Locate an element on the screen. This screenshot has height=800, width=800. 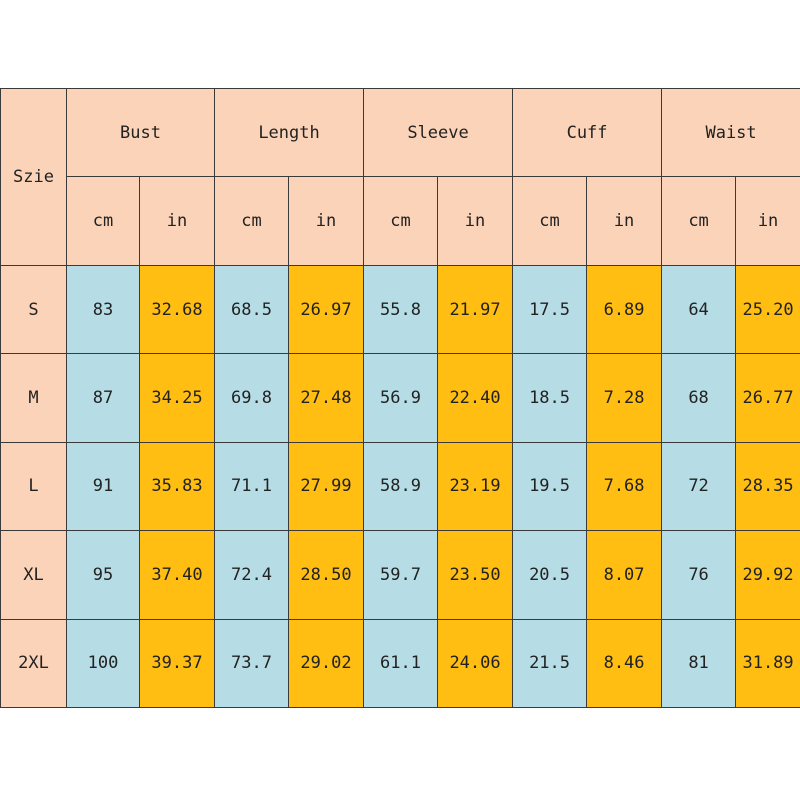
sleeve-cm-cell: 61.1 is located at coordinates (401, 663).